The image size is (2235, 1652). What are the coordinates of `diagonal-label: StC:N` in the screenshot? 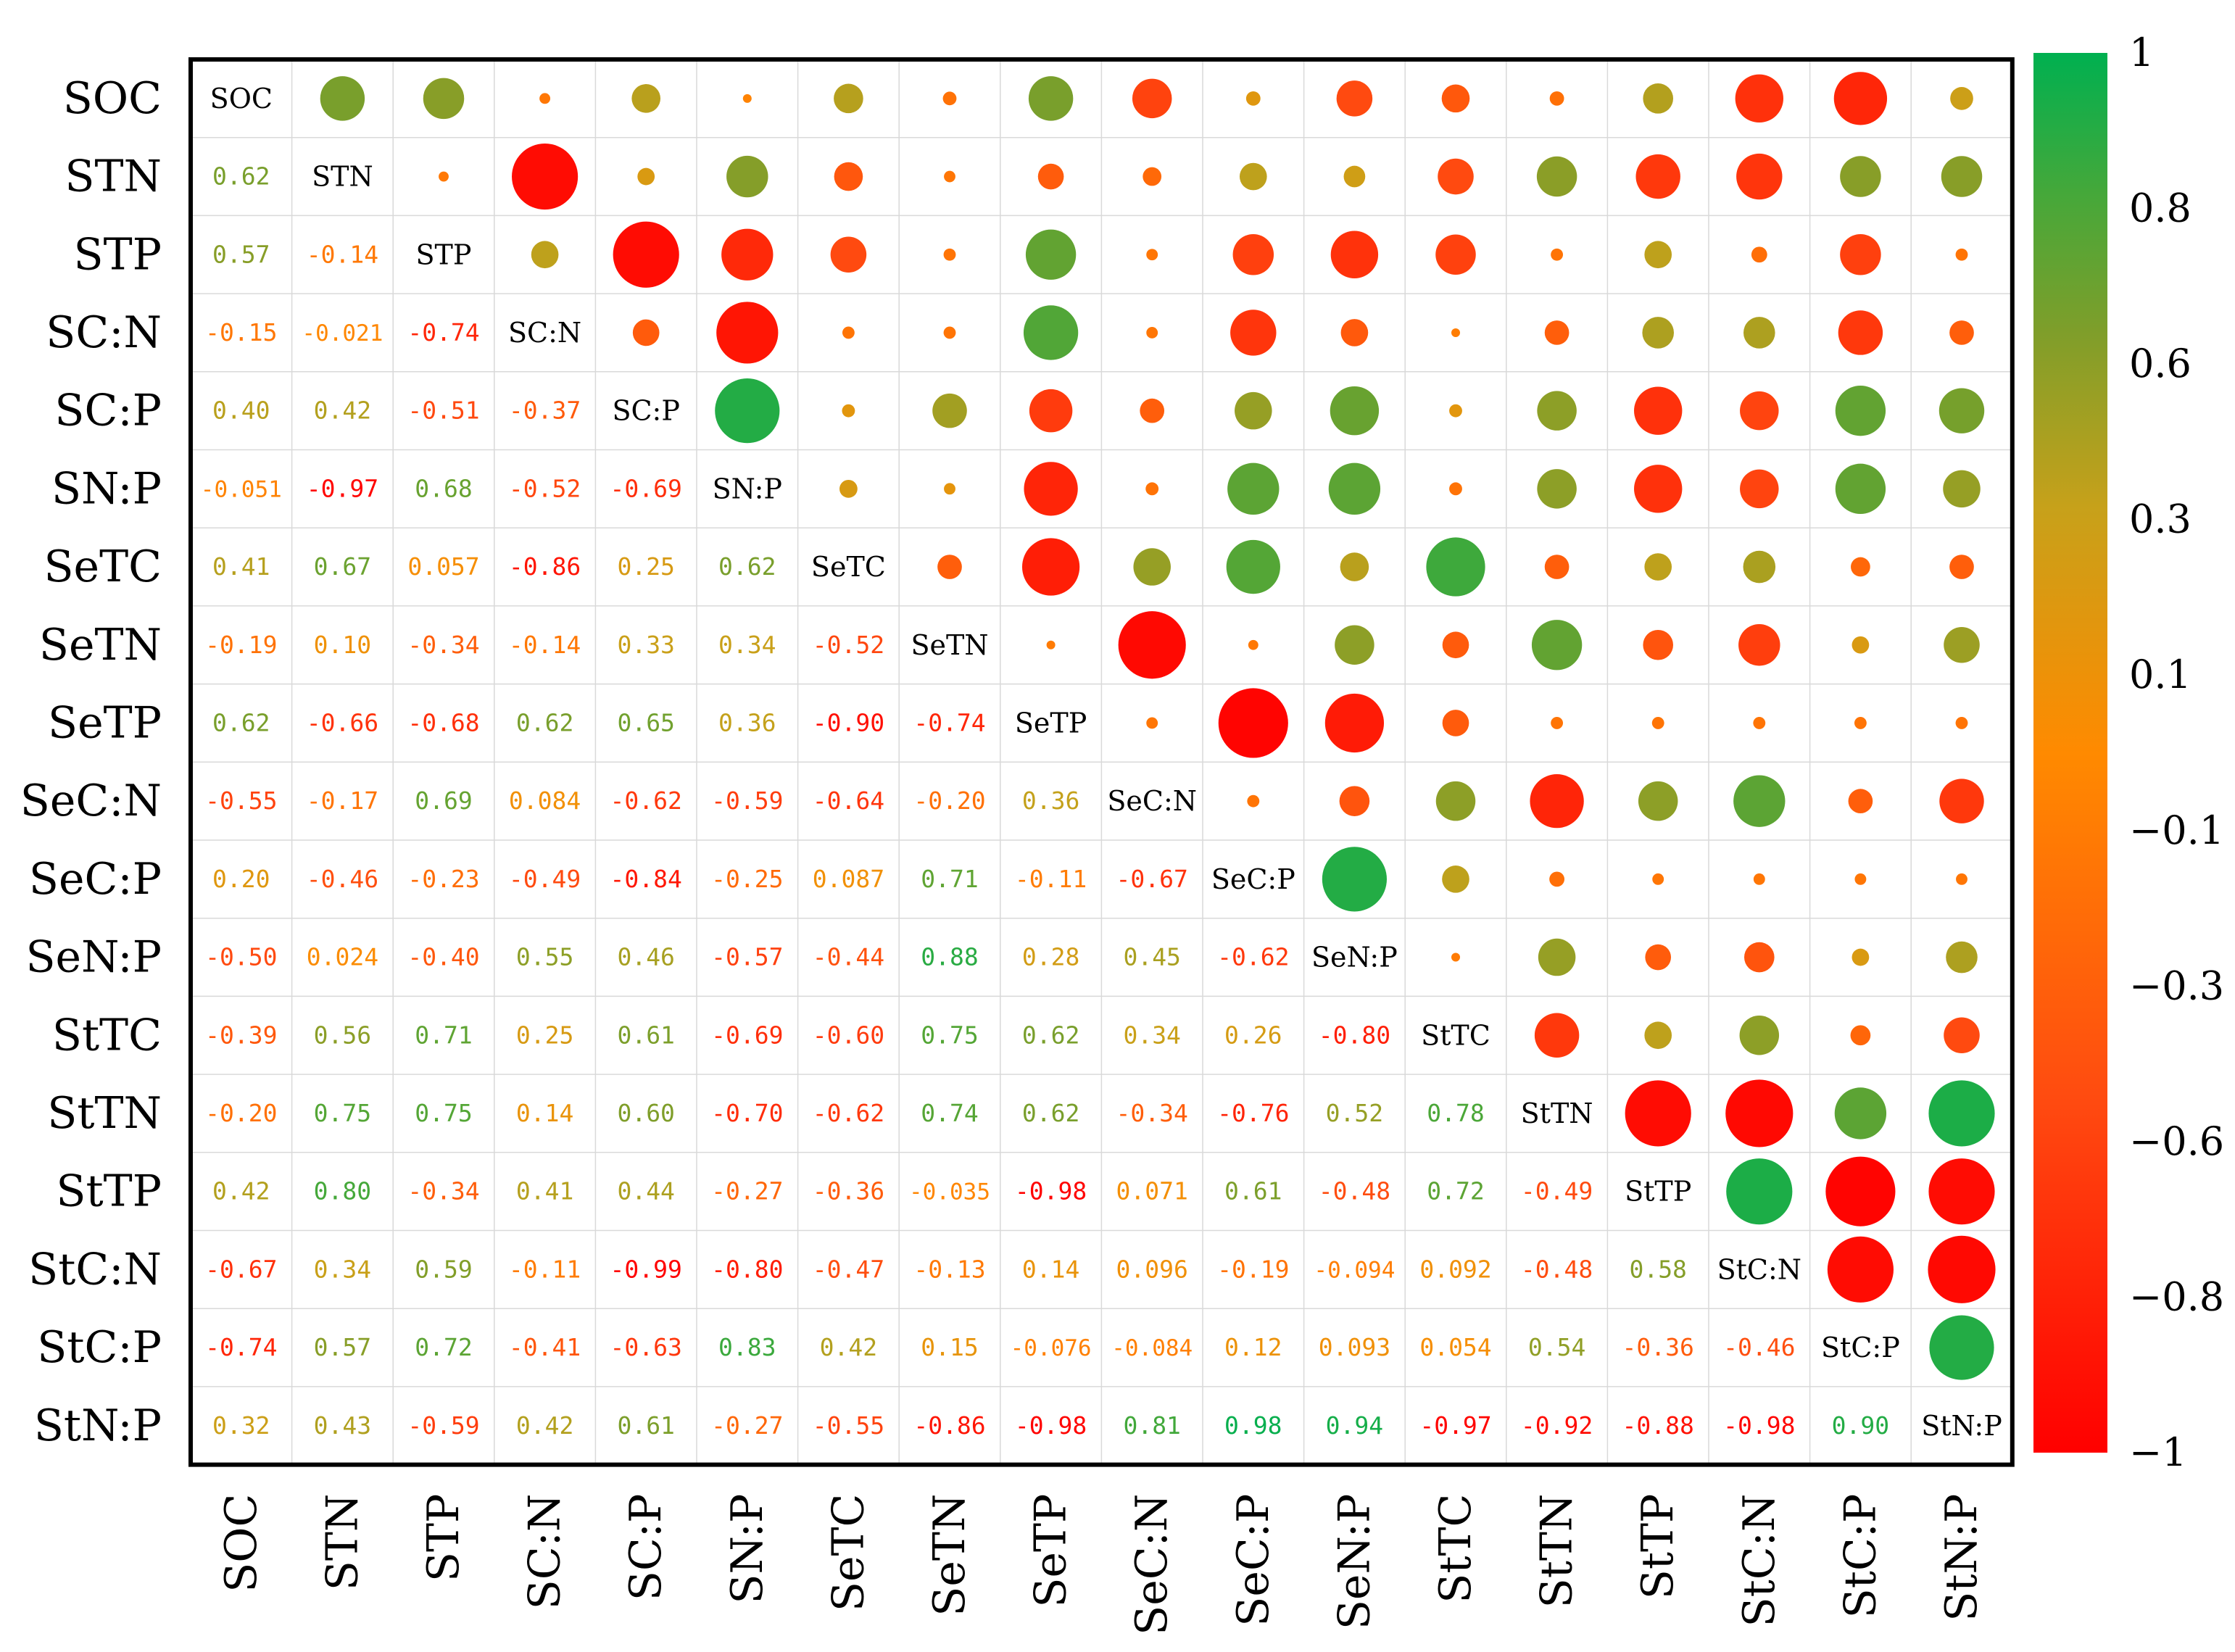 It's located at (1759, 1269).